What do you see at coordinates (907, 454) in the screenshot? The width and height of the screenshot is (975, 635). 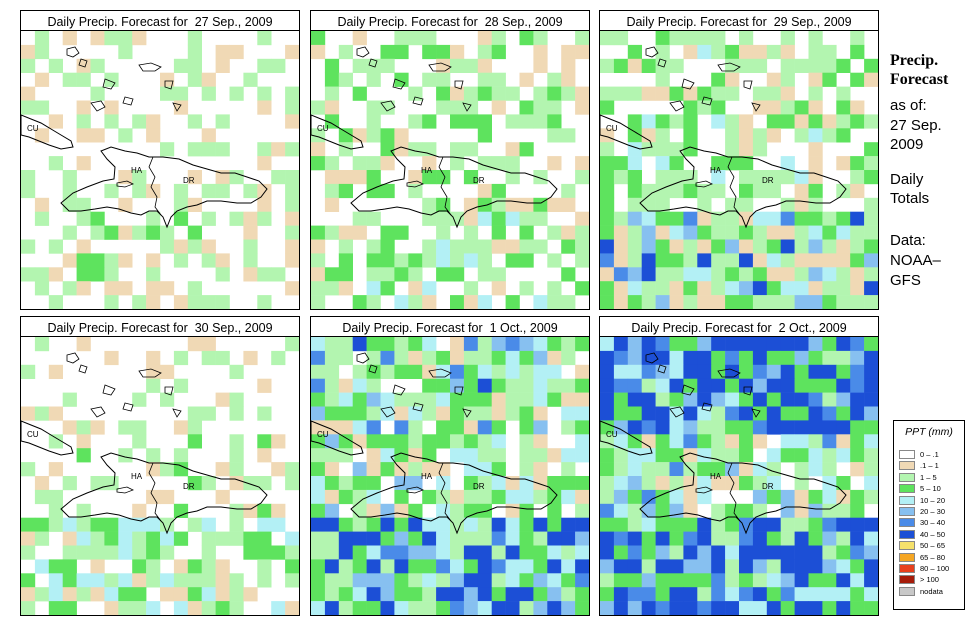 I see `legend-swatch` at bounding box center [907, 454].